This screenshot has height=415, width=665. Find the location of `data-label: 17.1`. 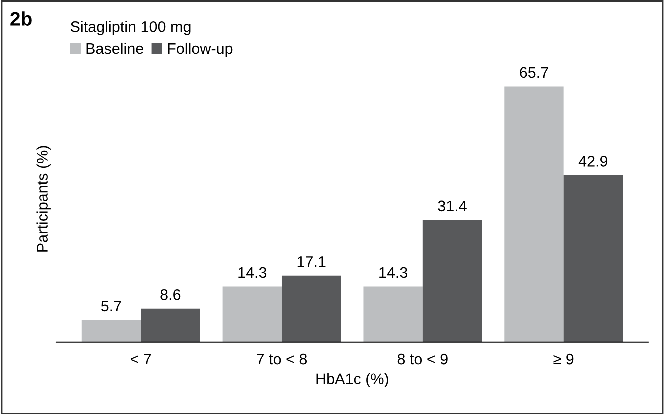

data-label: 17.1 is located at coordinates (312, 262).